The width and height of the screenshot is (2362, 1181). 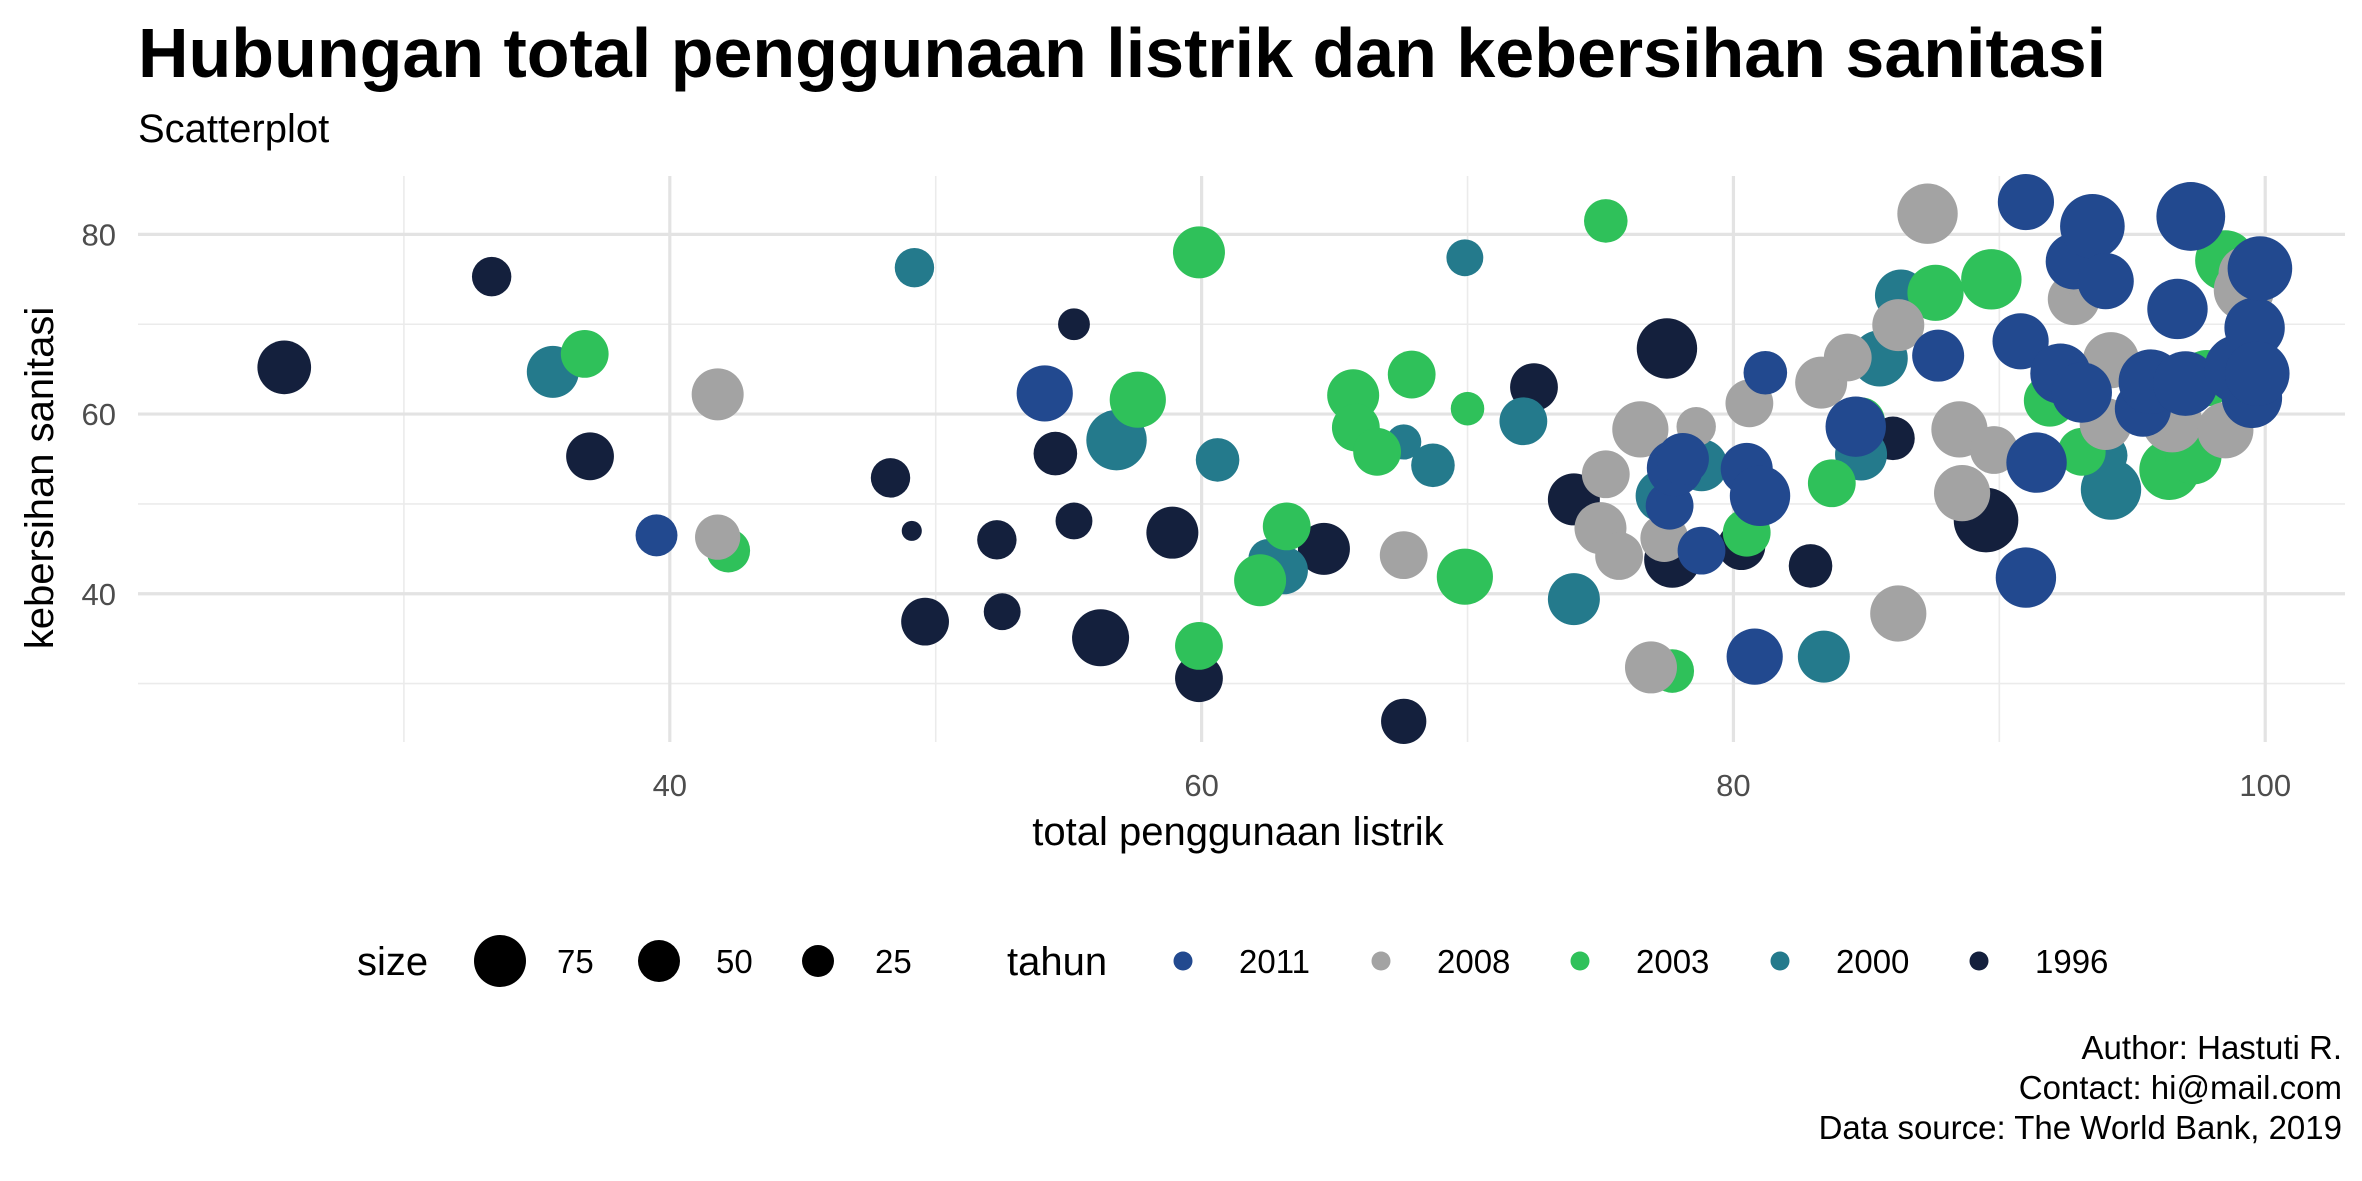 I want to click on color-legend-label: 1996, so click(x=2071, y=961).